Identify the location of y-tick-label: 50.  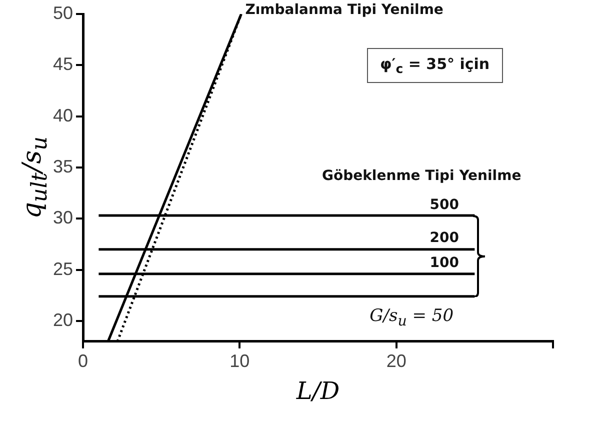
(63, 12).